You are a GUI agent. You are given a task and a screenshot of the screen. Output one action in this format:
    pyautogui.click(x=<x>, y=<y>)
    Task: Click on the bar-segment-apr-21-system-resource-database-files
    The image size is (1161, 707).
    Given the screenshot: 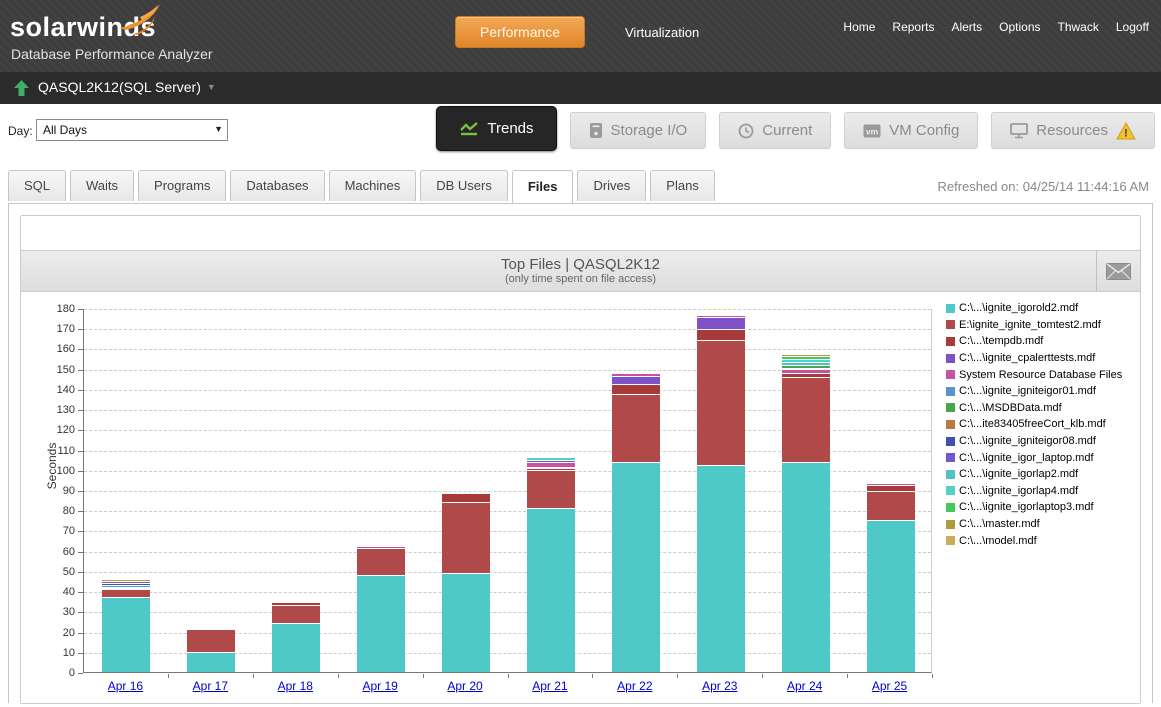 What is the action you would take?
    pyautogui.click(x=550, y=464)
    